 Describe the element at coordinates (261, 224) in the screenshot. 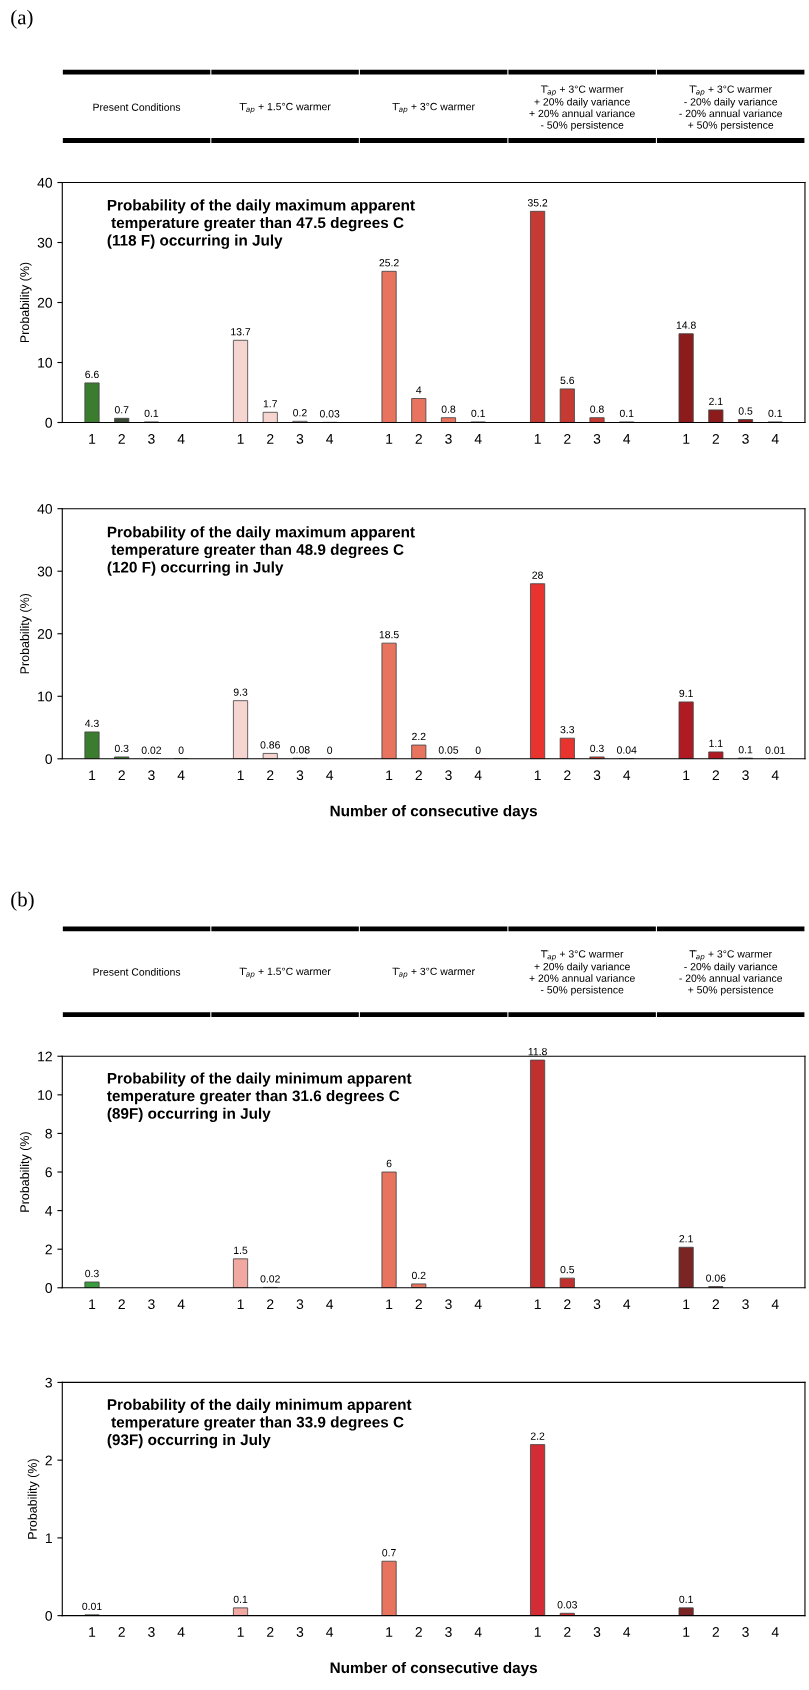

I see `text: Probability of the daily maximum apparent temperature greater than 47.5 degrees C (118 F) occurring in July` at that location.